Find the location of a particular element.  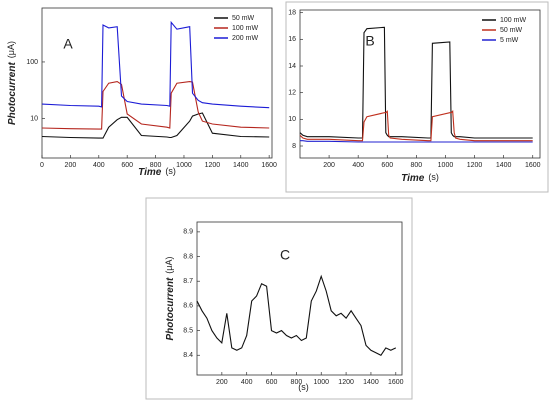

y-tick-label: 18 is located at coordinates (292, 13).